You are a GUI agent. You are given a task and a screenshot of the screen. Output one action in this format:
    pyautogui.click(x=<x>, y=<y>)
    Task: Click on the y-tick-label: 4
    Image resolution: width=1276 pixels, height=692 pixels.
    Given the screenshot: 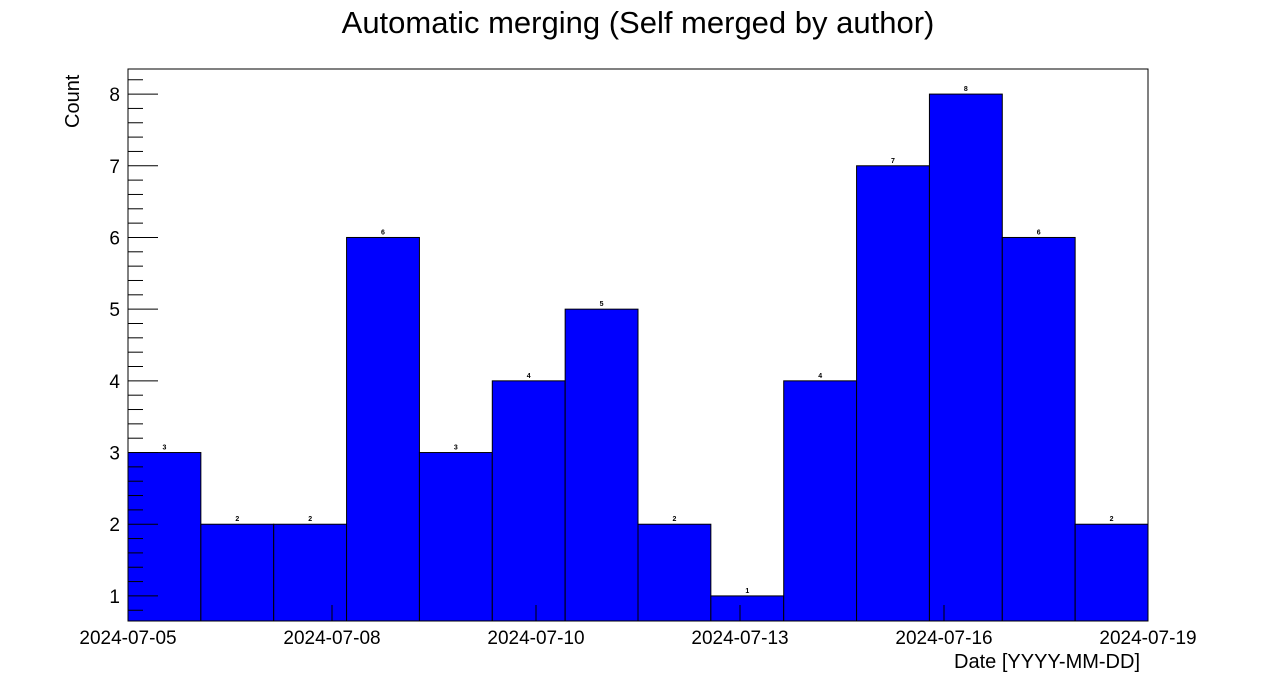 What is the action you would take?
    pyautogui.click(x=114, y=382)
    